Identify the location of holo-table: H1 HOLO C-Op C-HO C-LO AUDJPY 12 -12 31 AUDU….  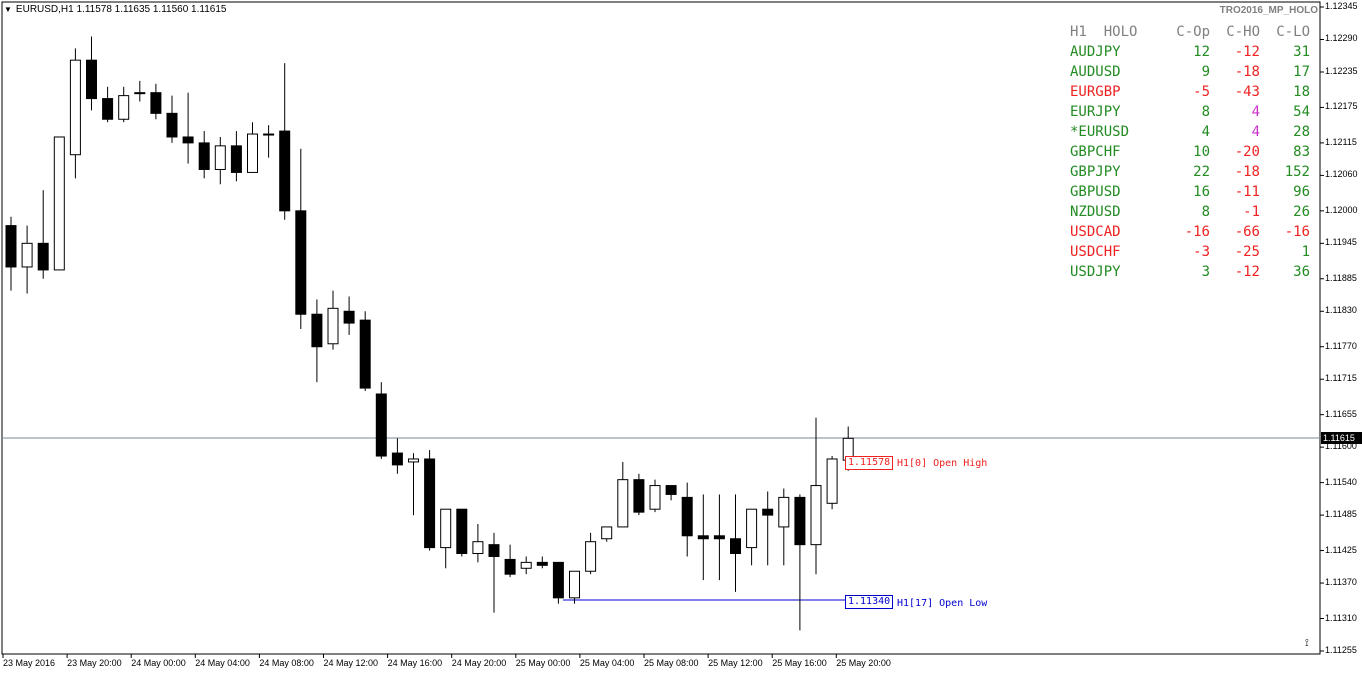
(1190, 152).